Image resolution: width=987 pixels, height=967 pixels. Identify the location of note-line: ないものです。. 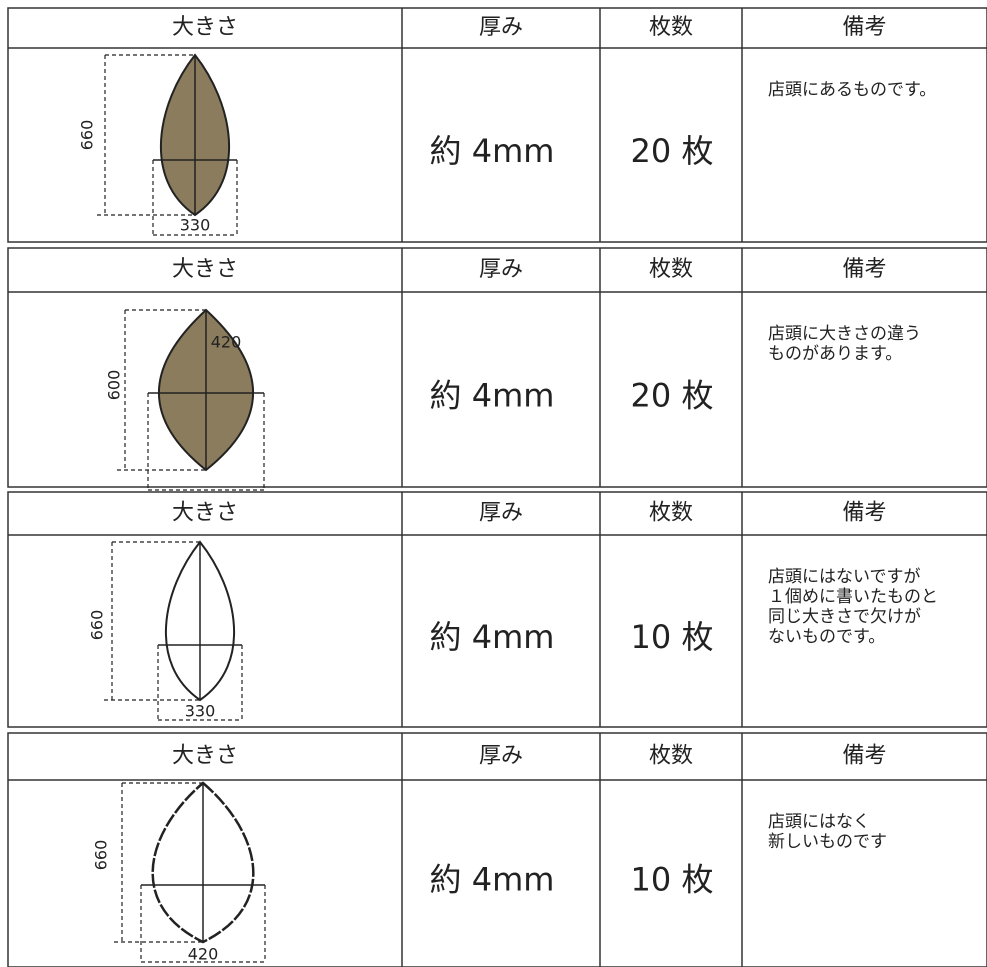
(826, 637).